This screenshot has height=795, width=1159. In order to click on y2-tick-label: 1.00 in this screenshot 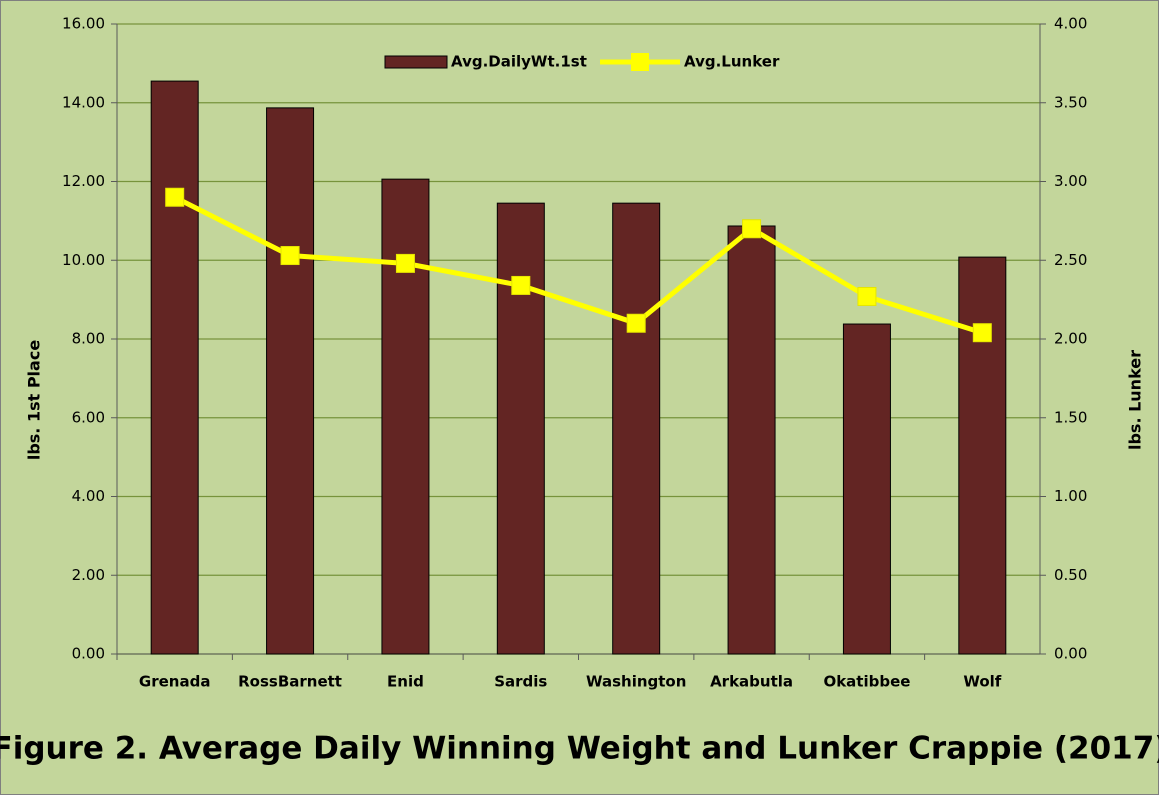, I will do `click(1070, 496)`.